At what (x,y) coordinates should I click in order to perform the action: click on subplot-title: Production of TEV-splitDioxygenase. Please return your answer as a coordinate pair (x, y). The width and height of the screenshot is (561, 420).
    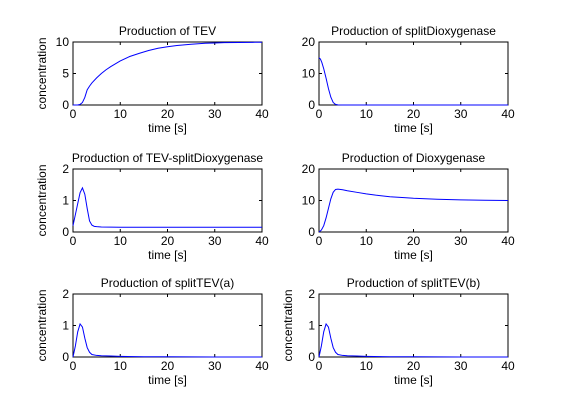
    Looking at the image, I should click on (168, 158).